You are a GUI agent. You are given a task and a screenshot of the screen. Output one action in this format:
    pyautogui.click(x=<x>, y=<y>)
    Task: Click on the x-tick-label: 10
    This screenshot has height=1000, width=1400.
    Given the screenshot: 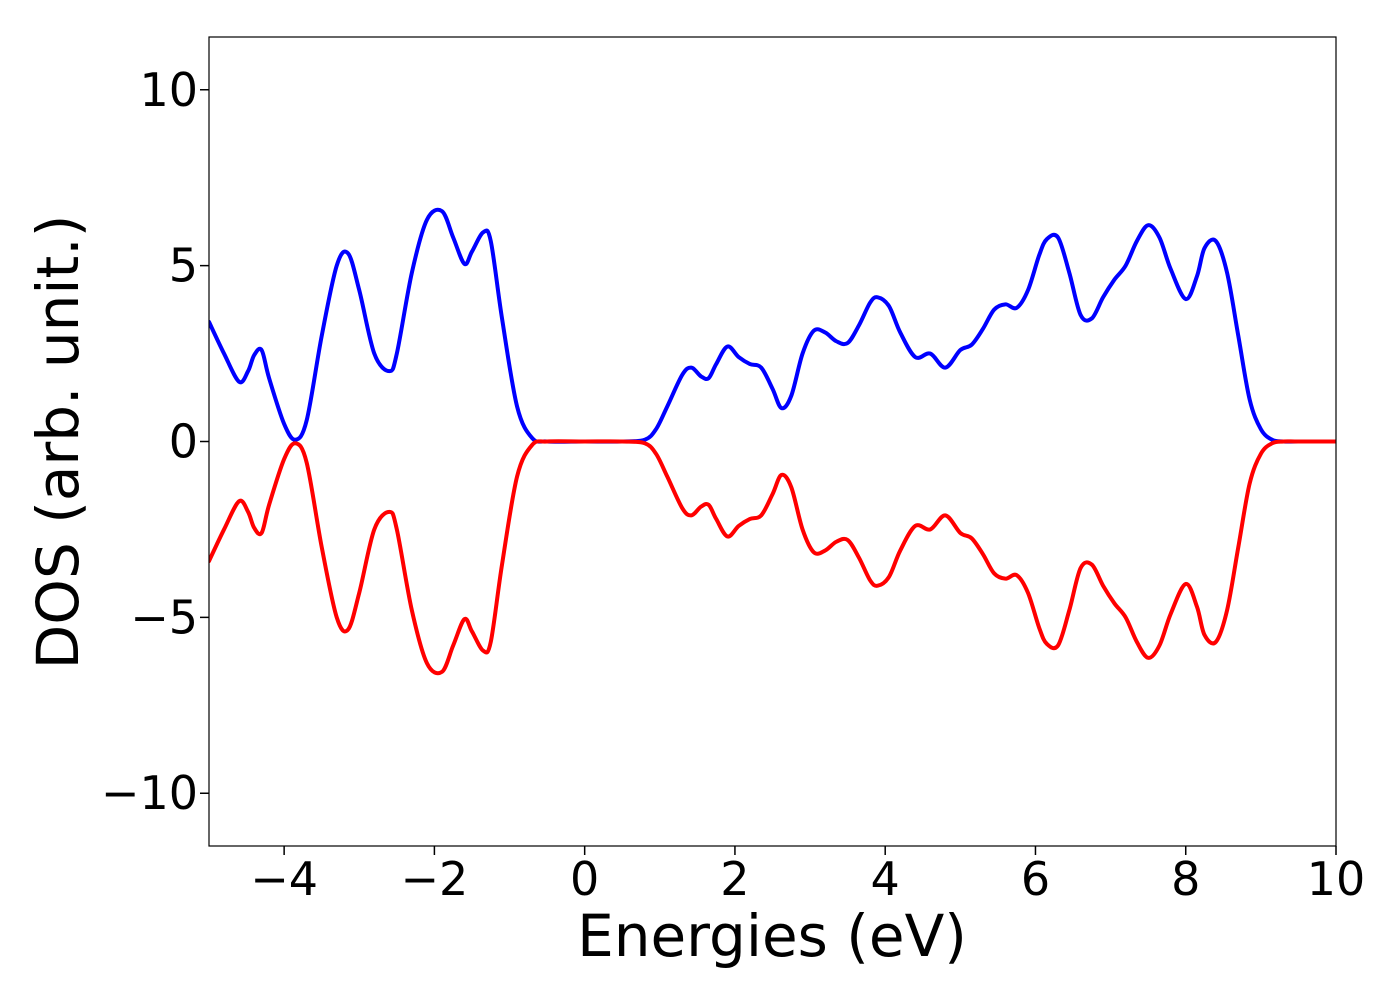 What is the action you would take?
    pyautogui.click(x=1336, y=879)
    